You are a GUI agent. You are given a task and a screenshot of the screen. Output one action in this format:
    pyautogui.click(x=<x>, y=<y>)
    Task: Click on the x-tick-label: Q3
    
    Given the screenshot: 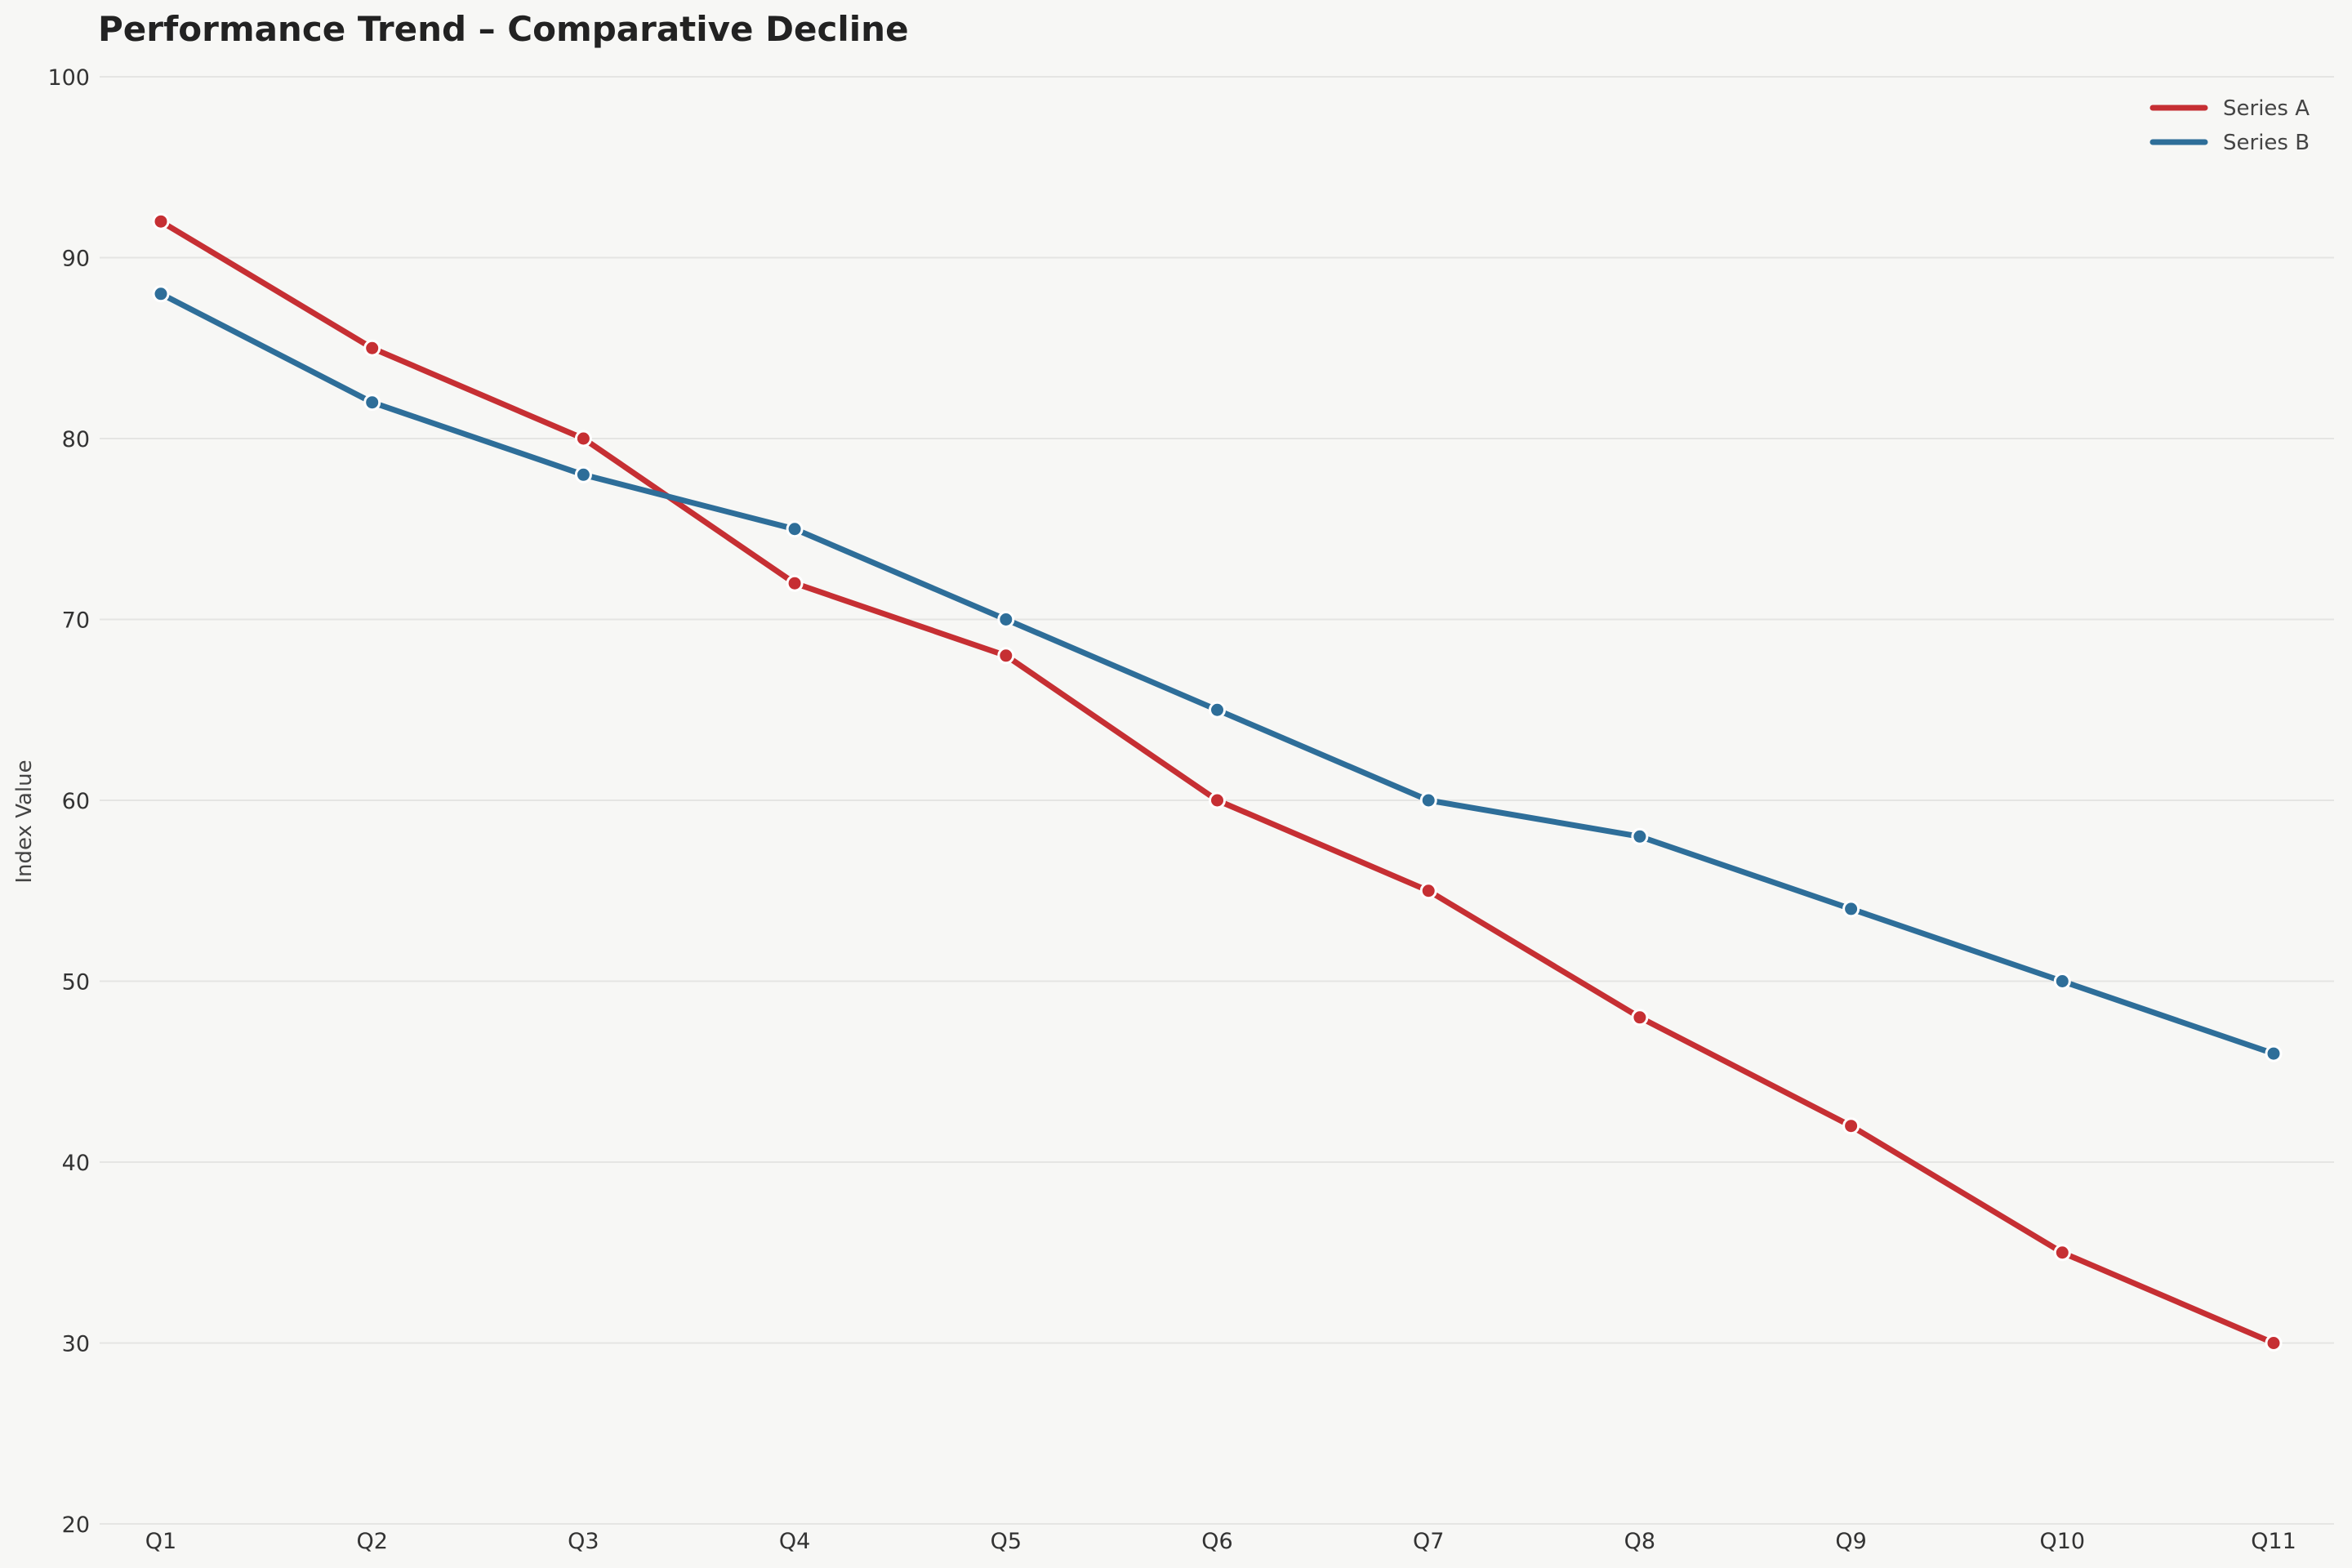 What is the action you would take?
    pyautogui.click(x=583, y=1541)
    